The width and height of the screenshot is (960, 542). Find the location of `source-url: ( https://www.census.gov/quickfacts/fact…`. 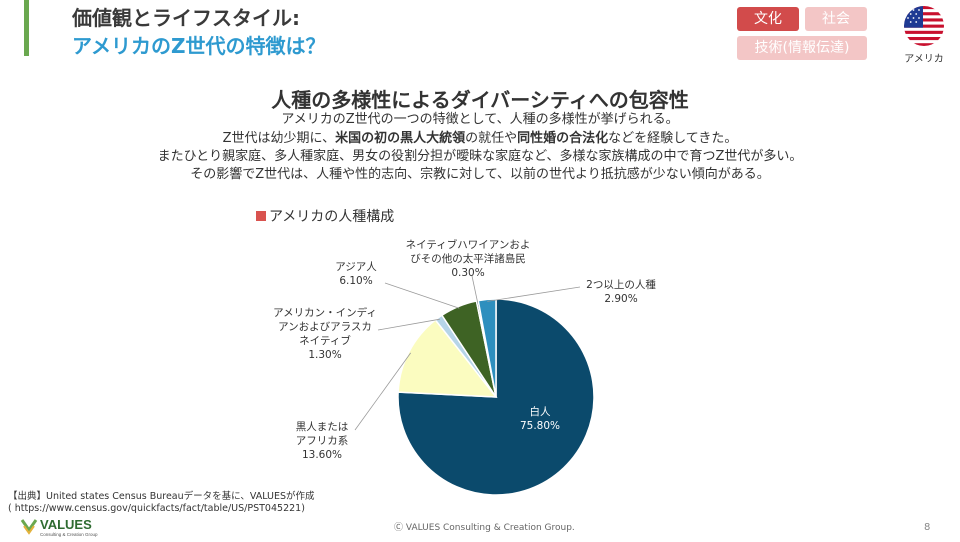

source-url: ( https://www.census.gov/quickfacts/fact… is located at coordinates (156, 508).